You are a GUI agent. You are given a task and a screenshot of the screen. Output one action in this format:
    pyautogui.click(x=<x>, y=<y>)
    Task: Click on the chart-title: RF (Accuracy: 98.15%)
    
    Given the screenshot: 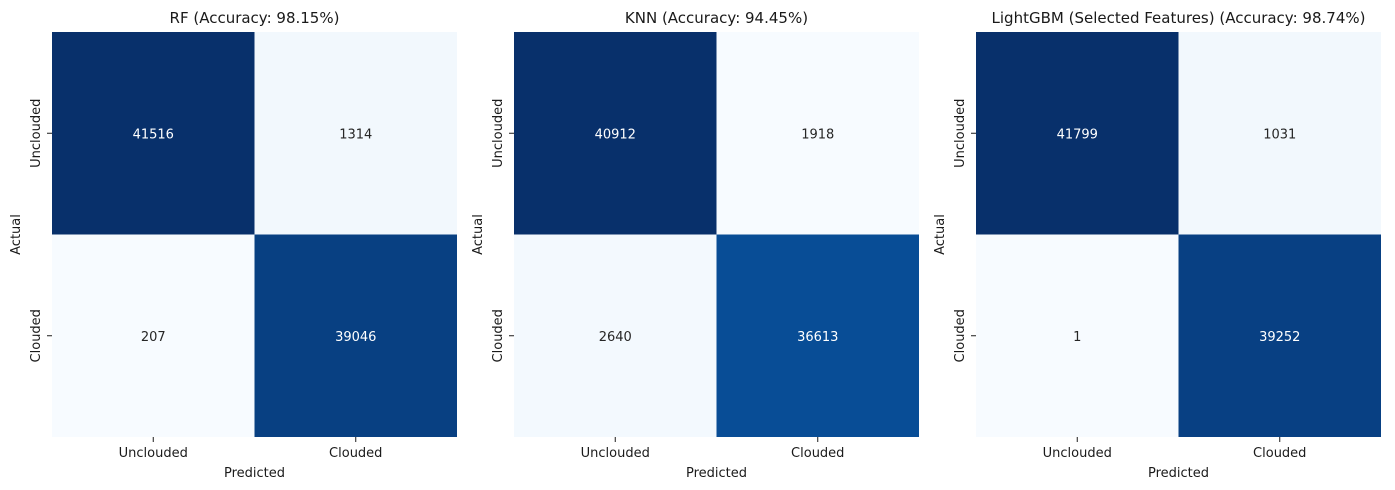 What is the action you would take?
    pyautogui.click(x=255, y=18)
    